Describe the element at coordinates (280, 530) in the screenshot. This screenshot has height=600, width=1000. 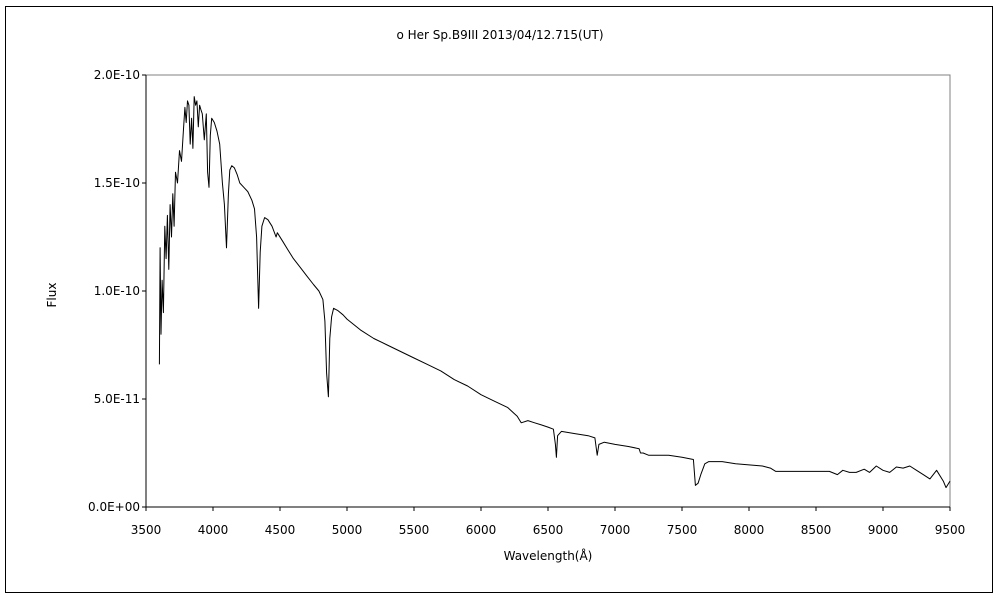
I see `x-tick-label: 4500` at that location.